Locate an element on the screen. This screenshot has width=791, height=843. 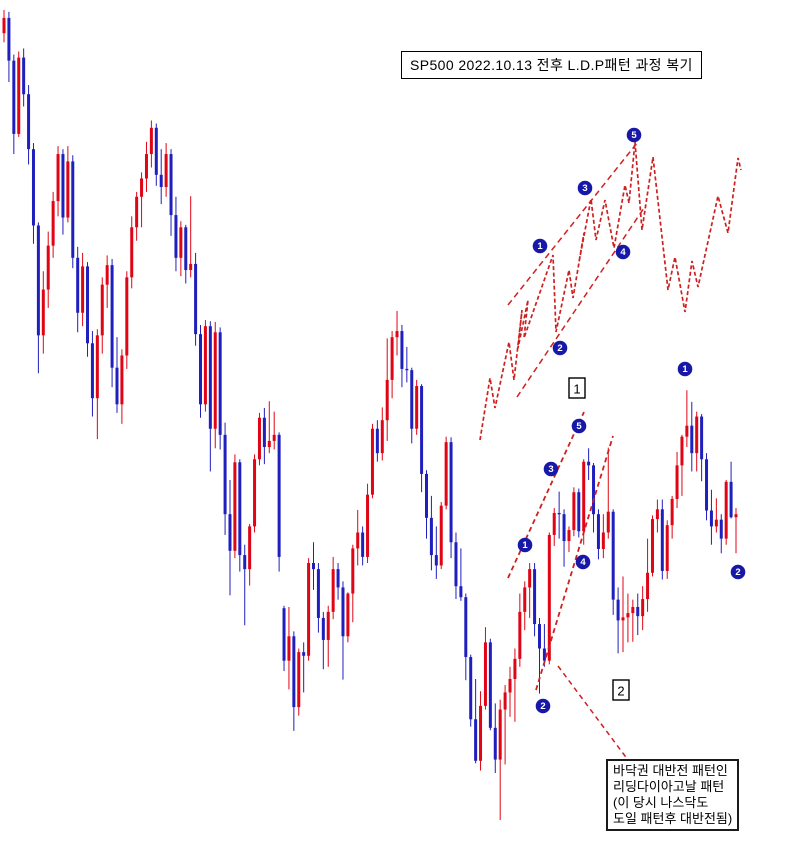
section-marker-box is located at coordinates (577, 388).